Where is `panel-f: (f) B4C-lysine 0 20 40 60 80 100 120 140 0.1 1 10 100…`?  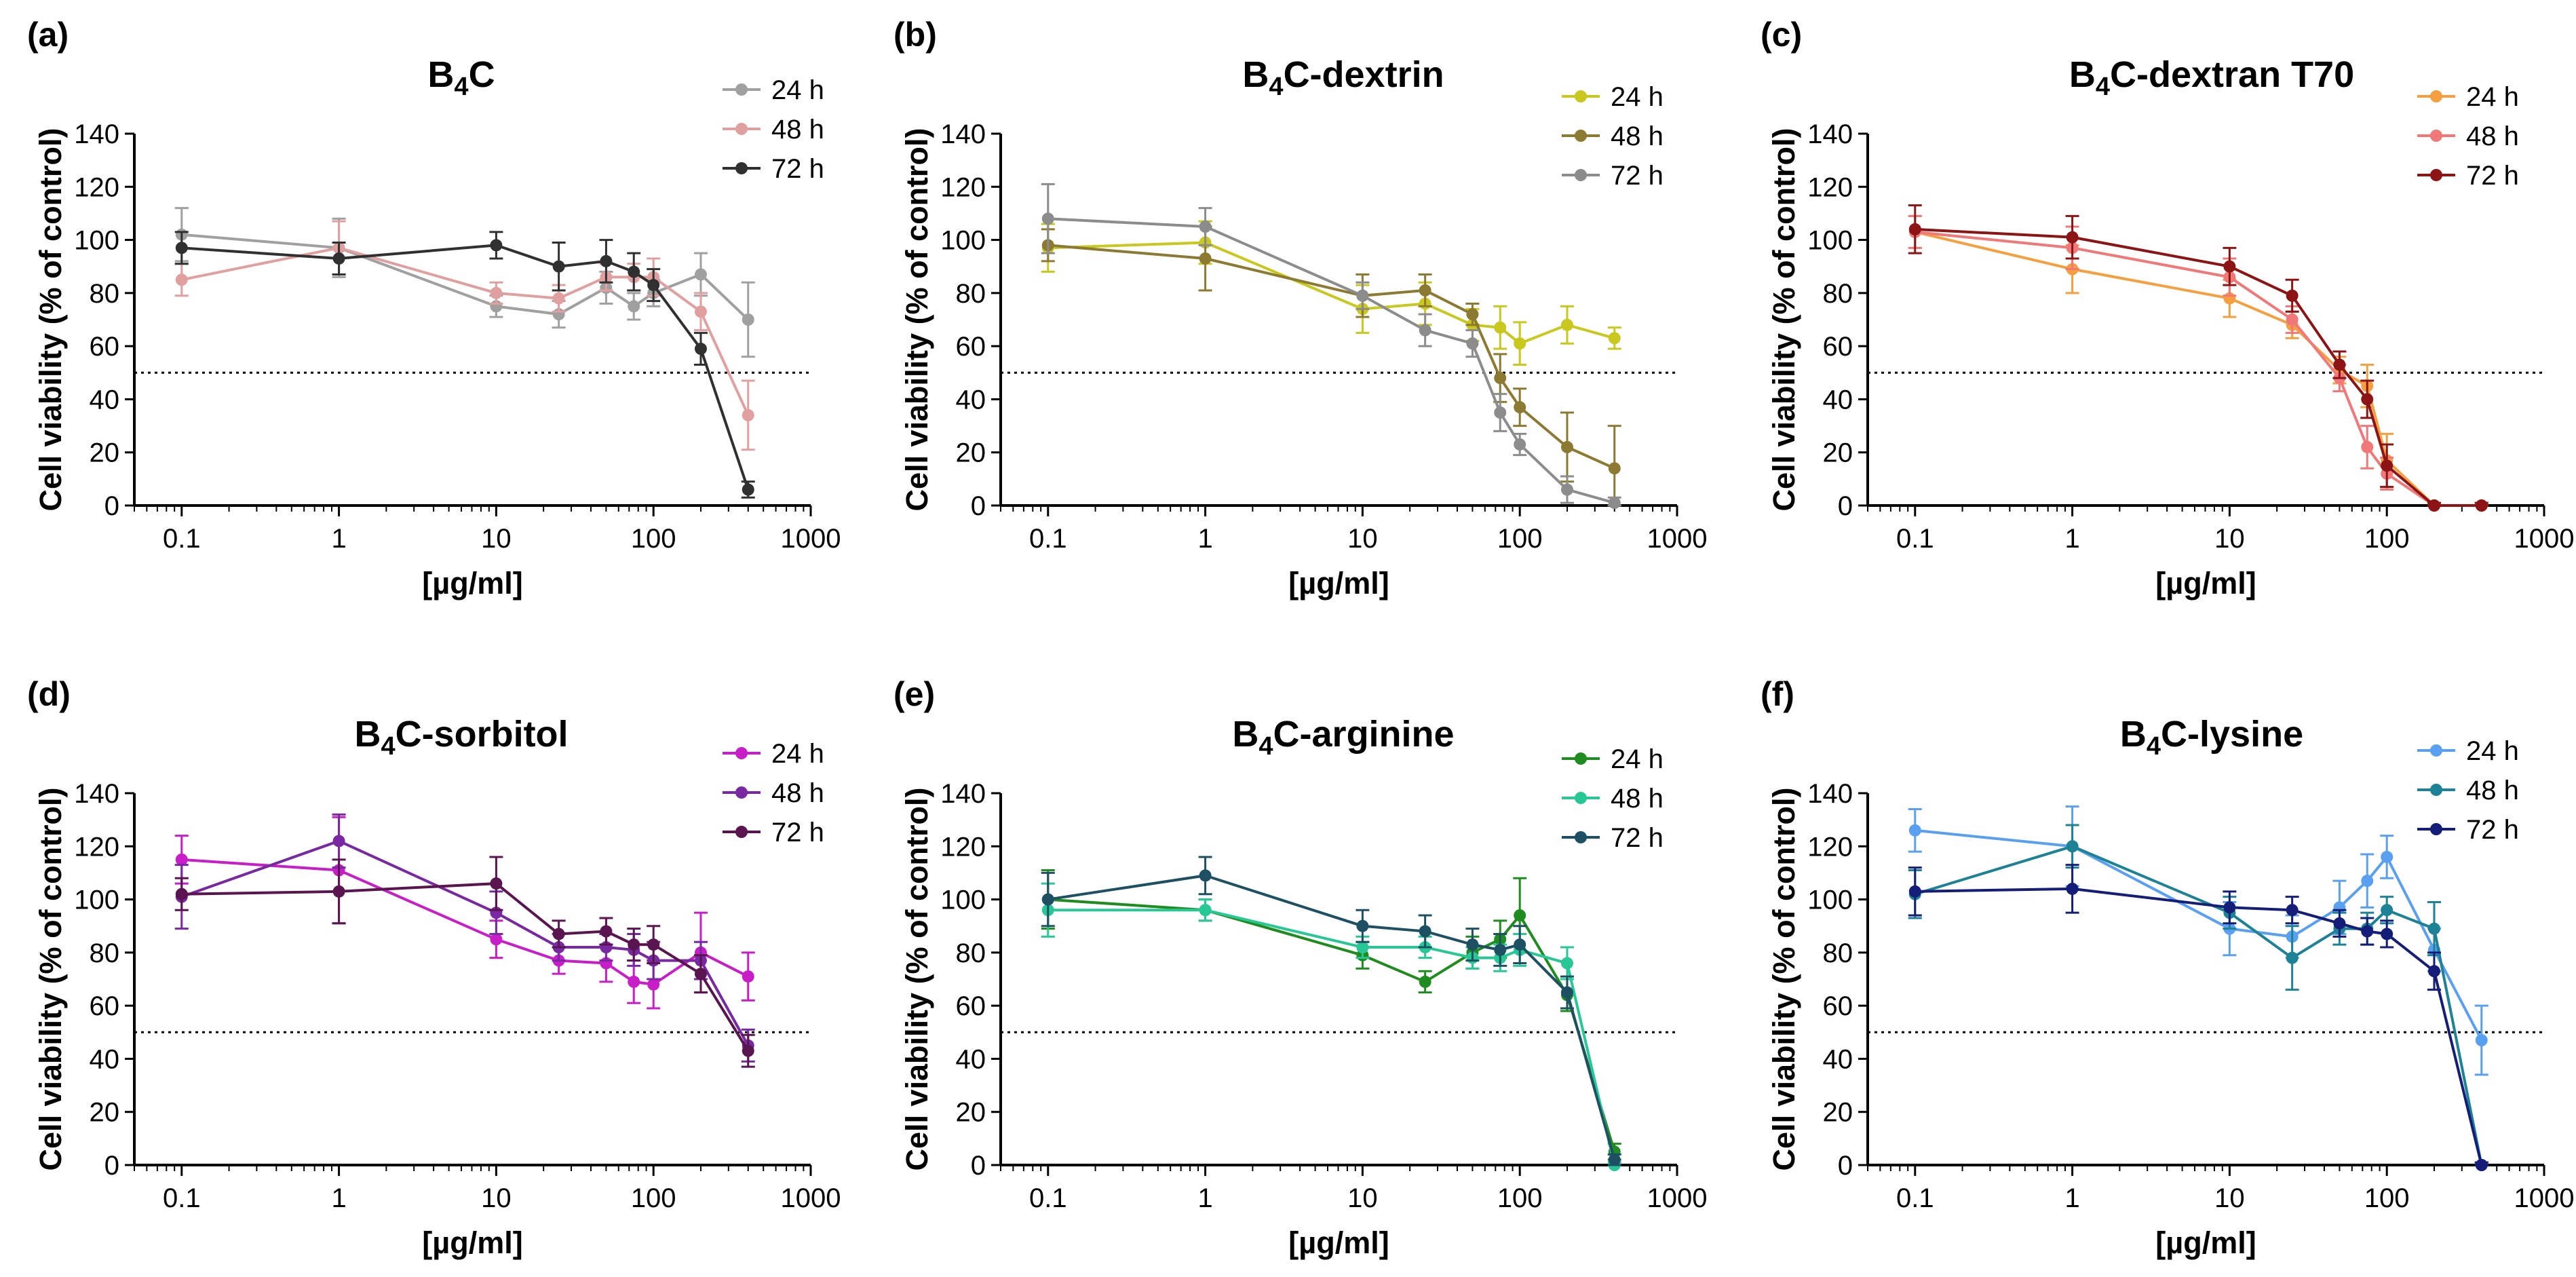
panel-f: (f) B4C-lysine 0 20 40 60 80 100 120 140 0.1 1 10 100… is located at coordinates (2167, 967).